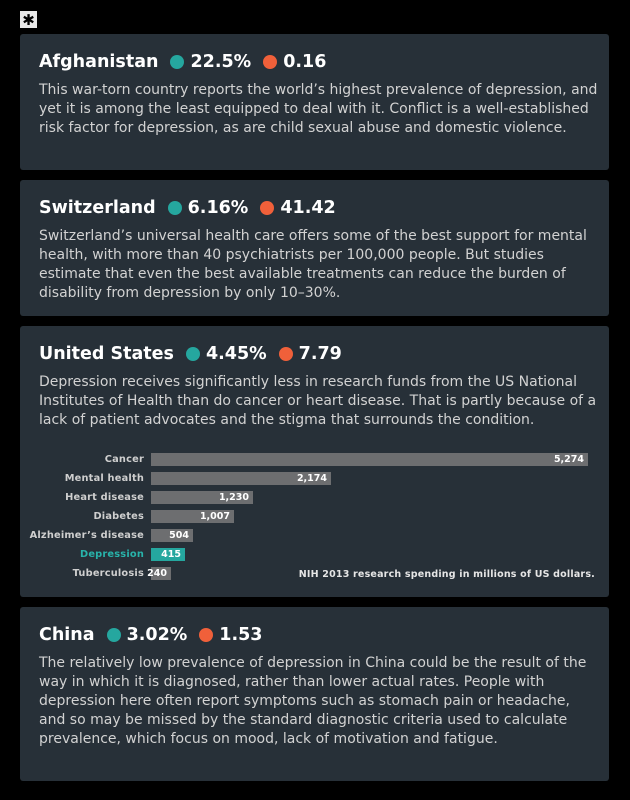  Describe the element at coordinates (118, 516) in the screenshot. I see `bar-label-diabetes: Diabetes` at that location.